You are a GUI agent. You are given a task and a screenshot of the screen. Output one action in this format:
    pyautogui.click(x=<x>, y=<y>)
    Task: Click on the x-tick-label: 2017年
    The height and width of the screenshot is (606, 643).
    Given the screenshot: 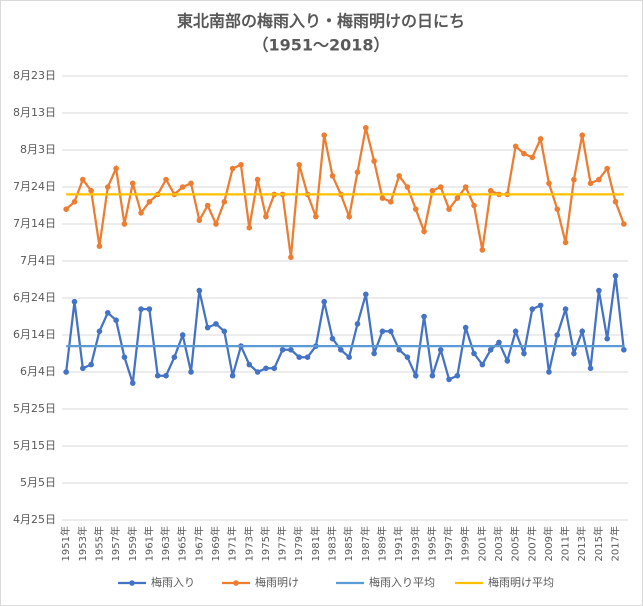 What is the action you would take?
    pyautogui.click(x=615, y=543)
    